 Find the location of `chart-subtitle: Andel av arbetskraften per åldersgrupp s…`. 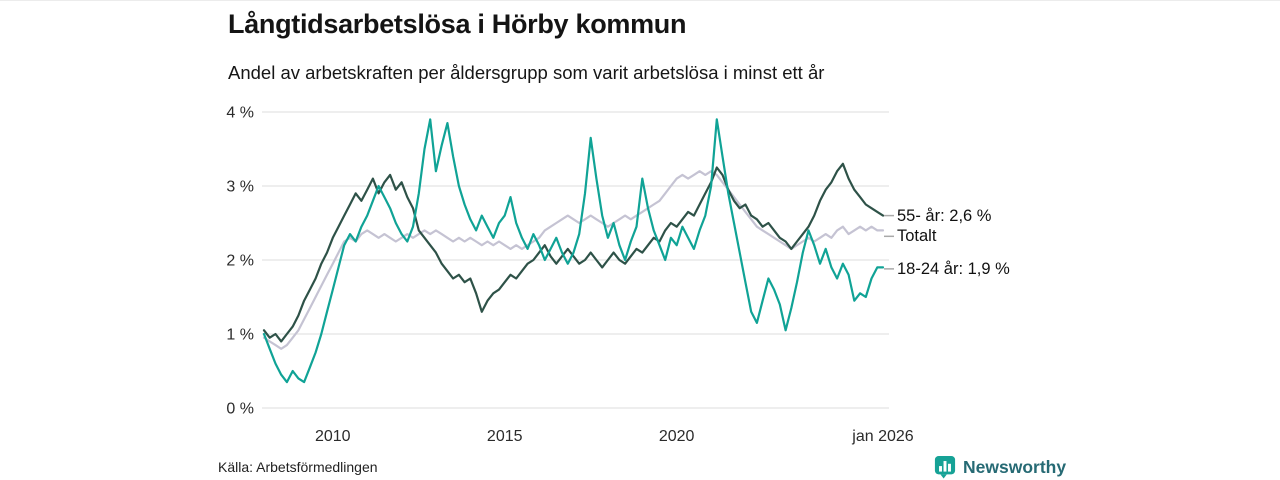

chart-subtitle: Andel av arbetskraften per åldersgrupp s… is located at coordinates (526, 72).